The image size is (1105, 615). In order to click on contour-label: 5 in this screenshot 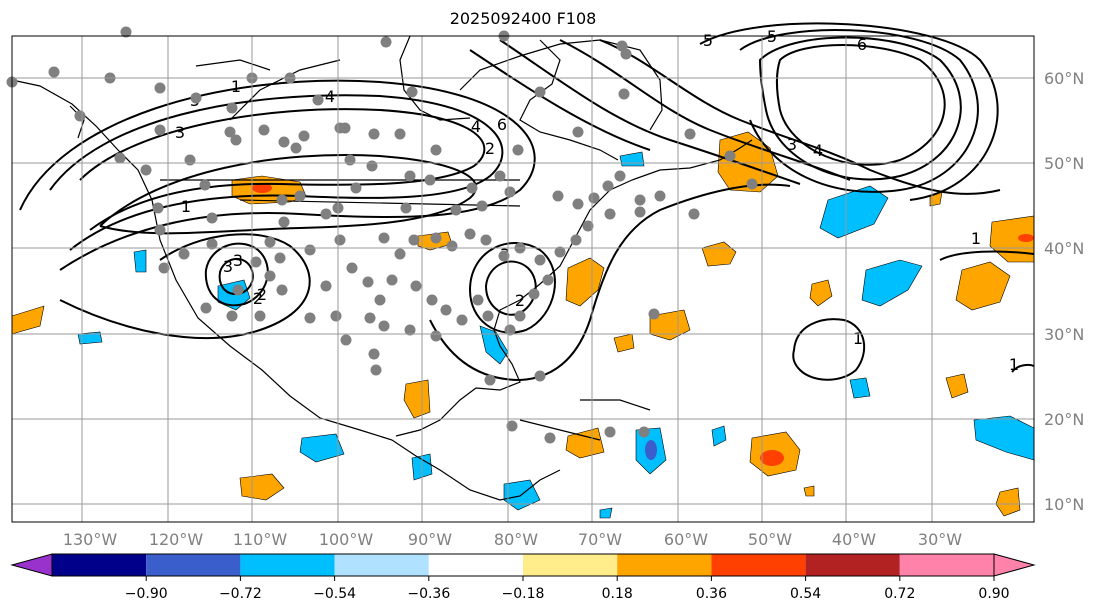, I will do `click(708, 40)`.